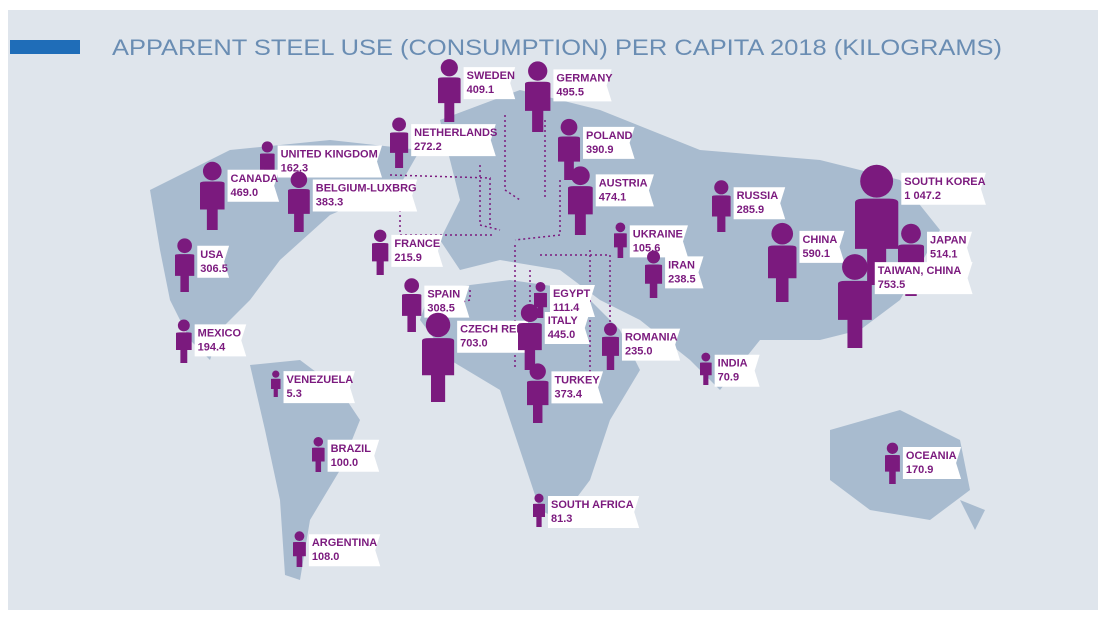 This screenshot has width=1106, height=619. Describe the element at coordinates (345, 463) in the screenshot. I see `country-value: 100.0` at that location.